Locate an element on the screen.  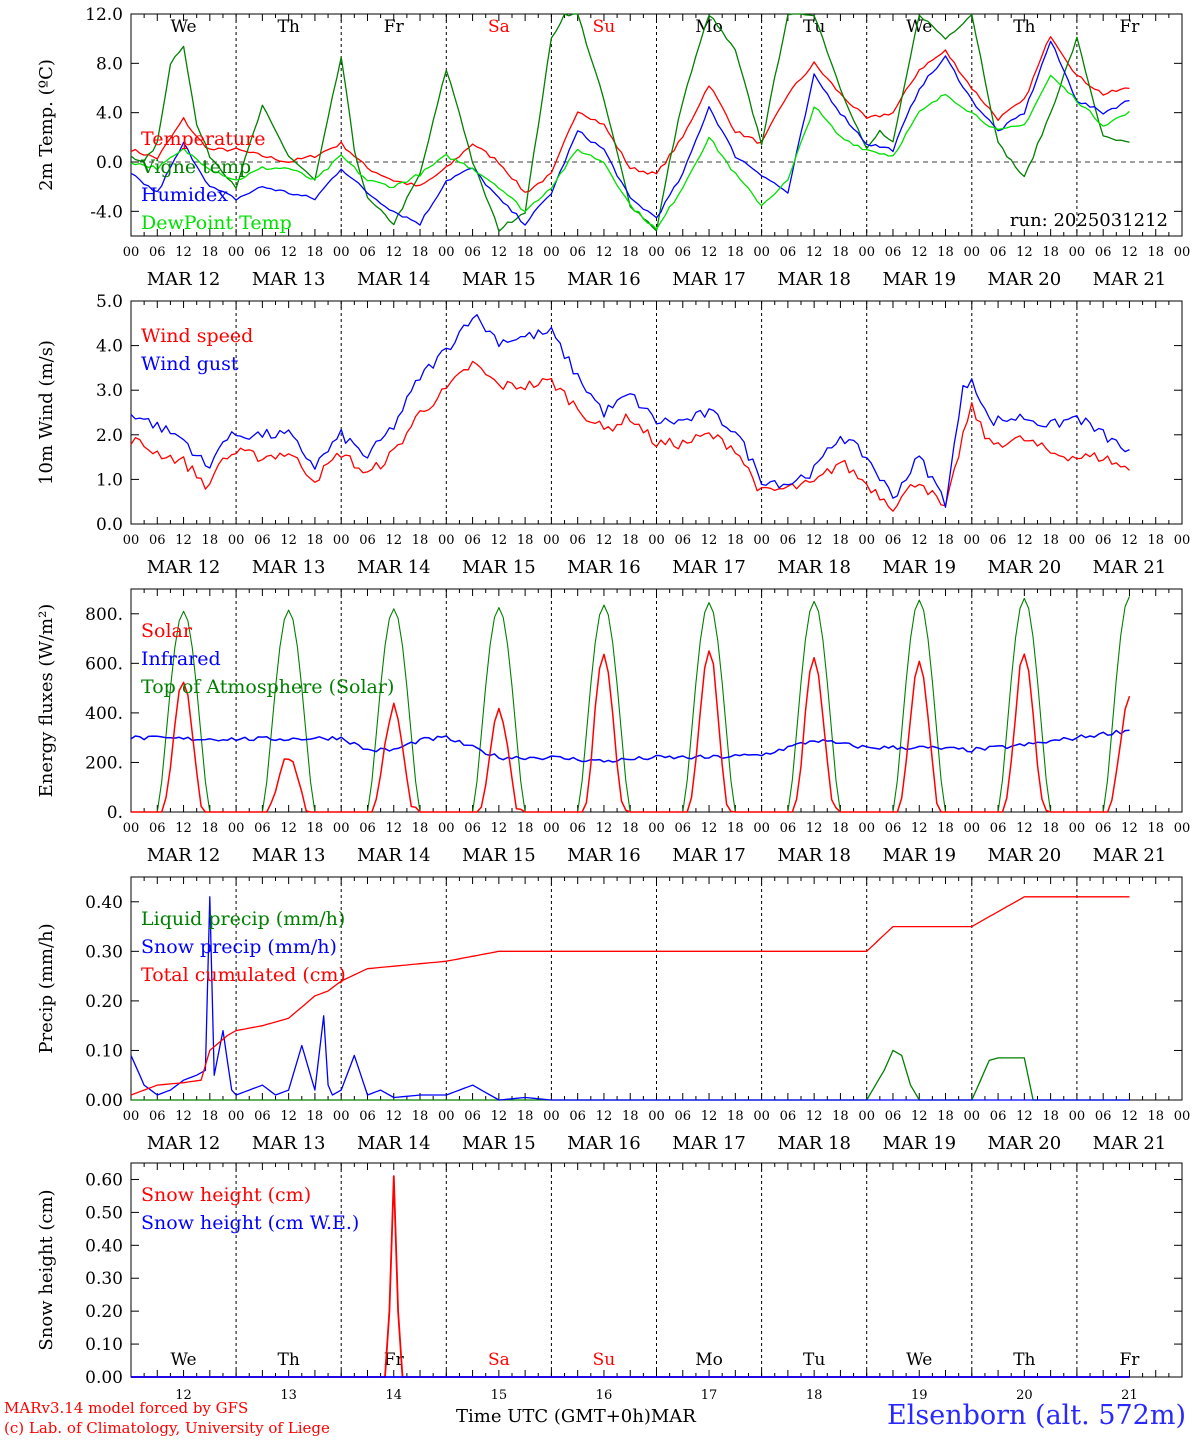
y-tick-label: 8.0 is located at coordinates (109, 64).